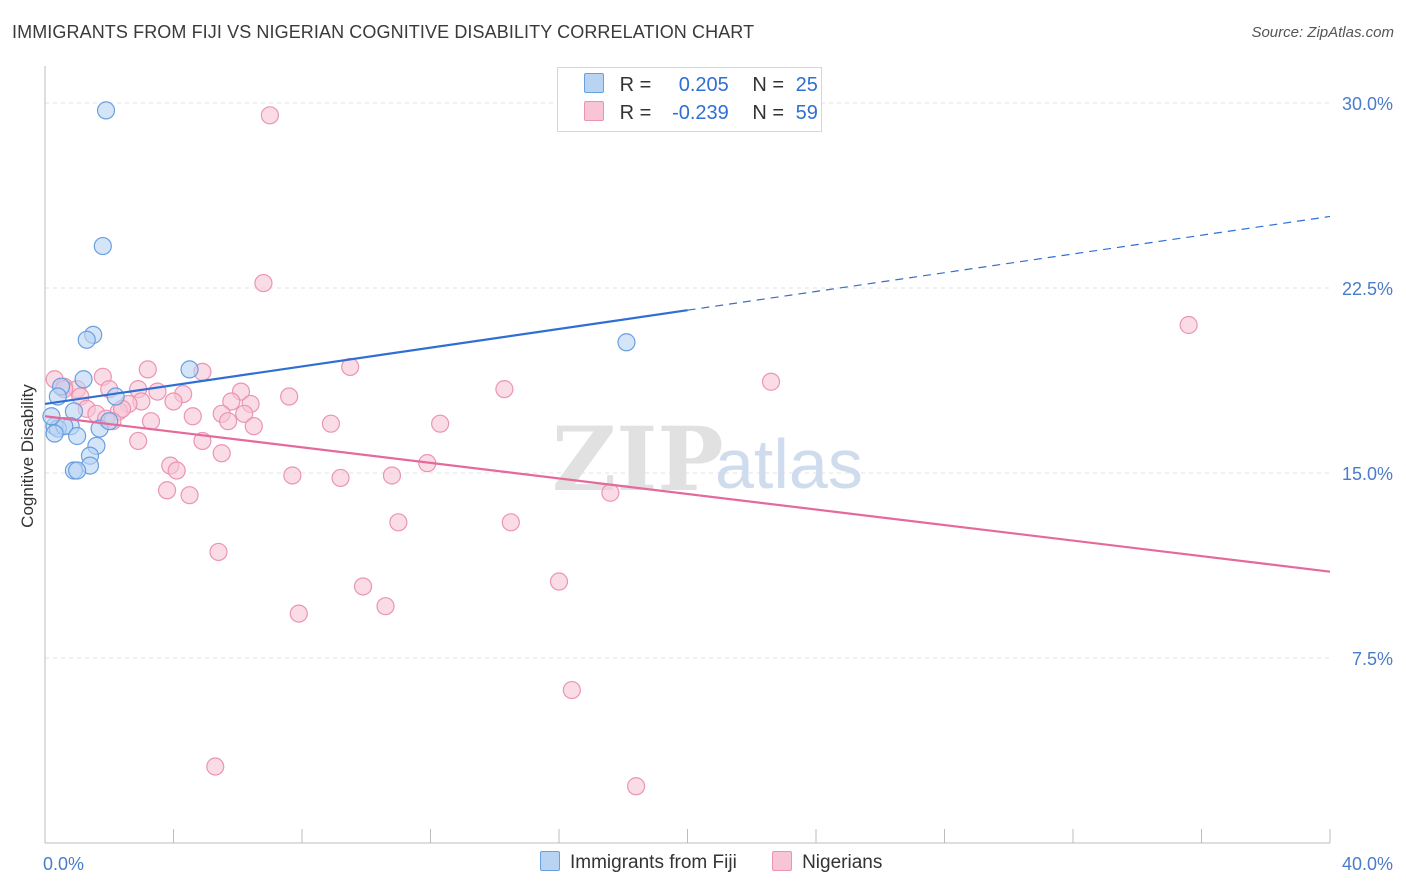  Describe the element at coordinates (789, 464) in the screenshot. I see `watermark-atlas: atlas` at that location.